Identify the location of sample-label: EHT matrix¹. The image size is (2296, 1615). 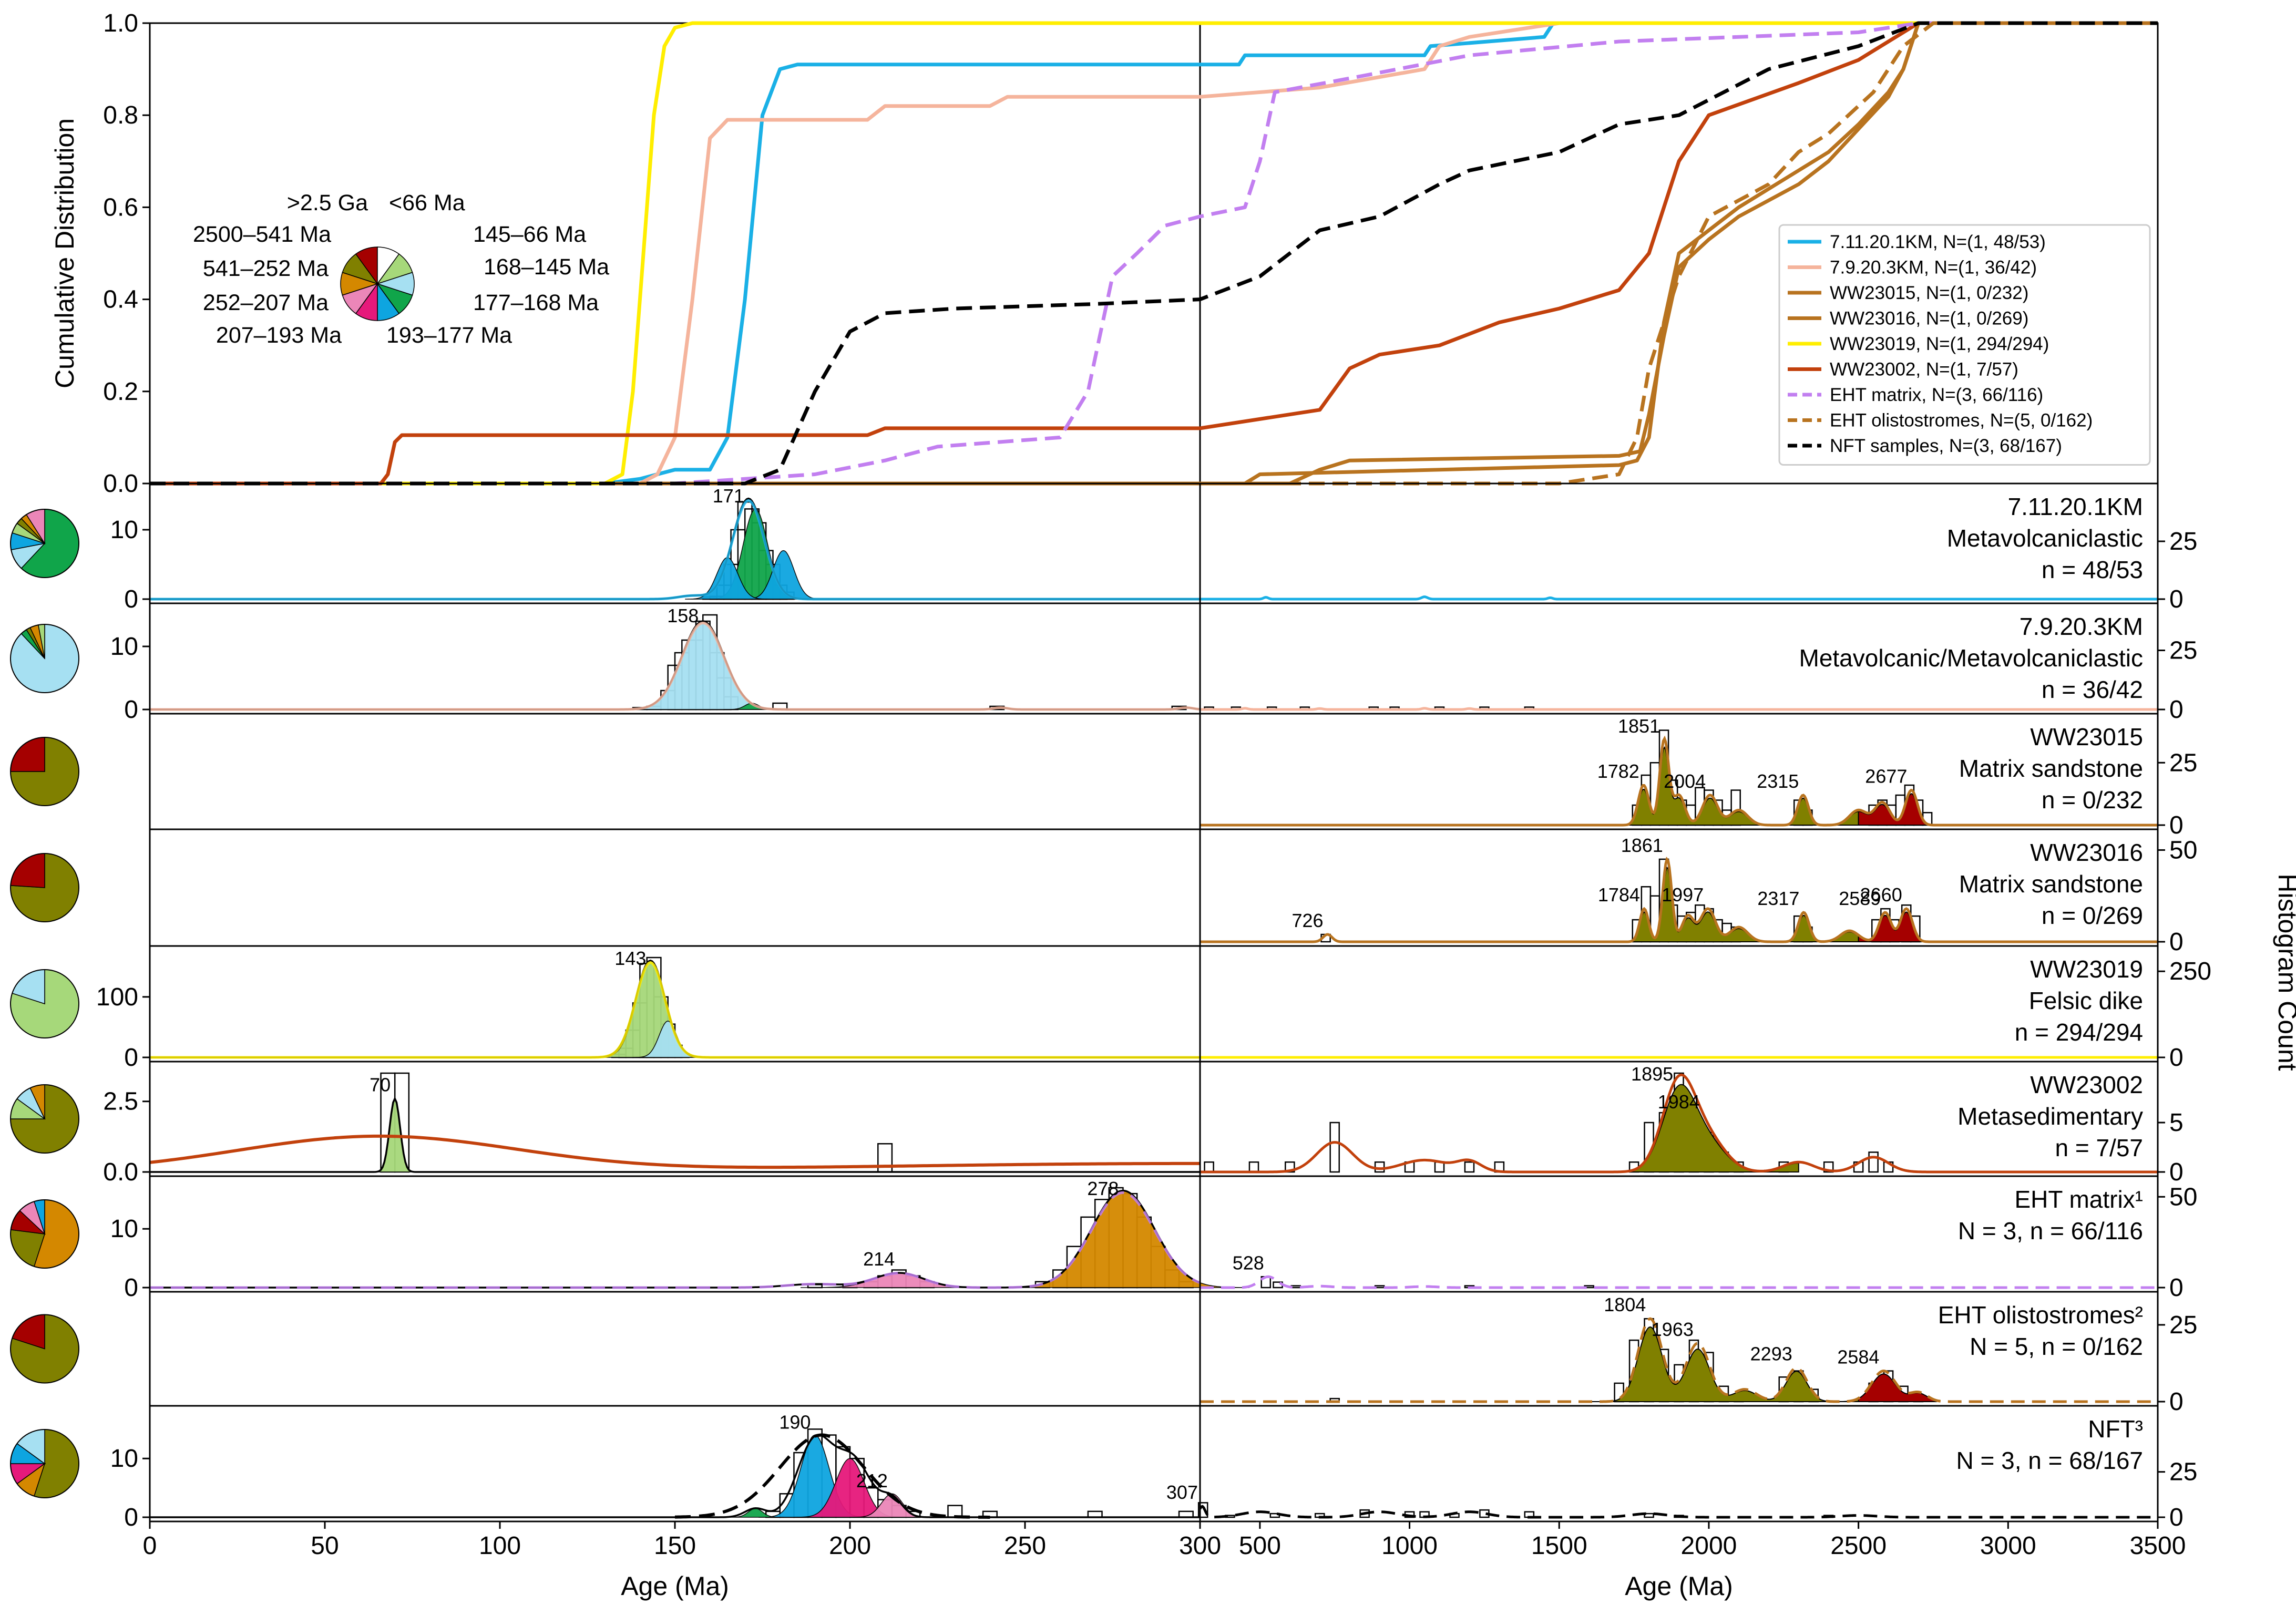
(2079, 1199).